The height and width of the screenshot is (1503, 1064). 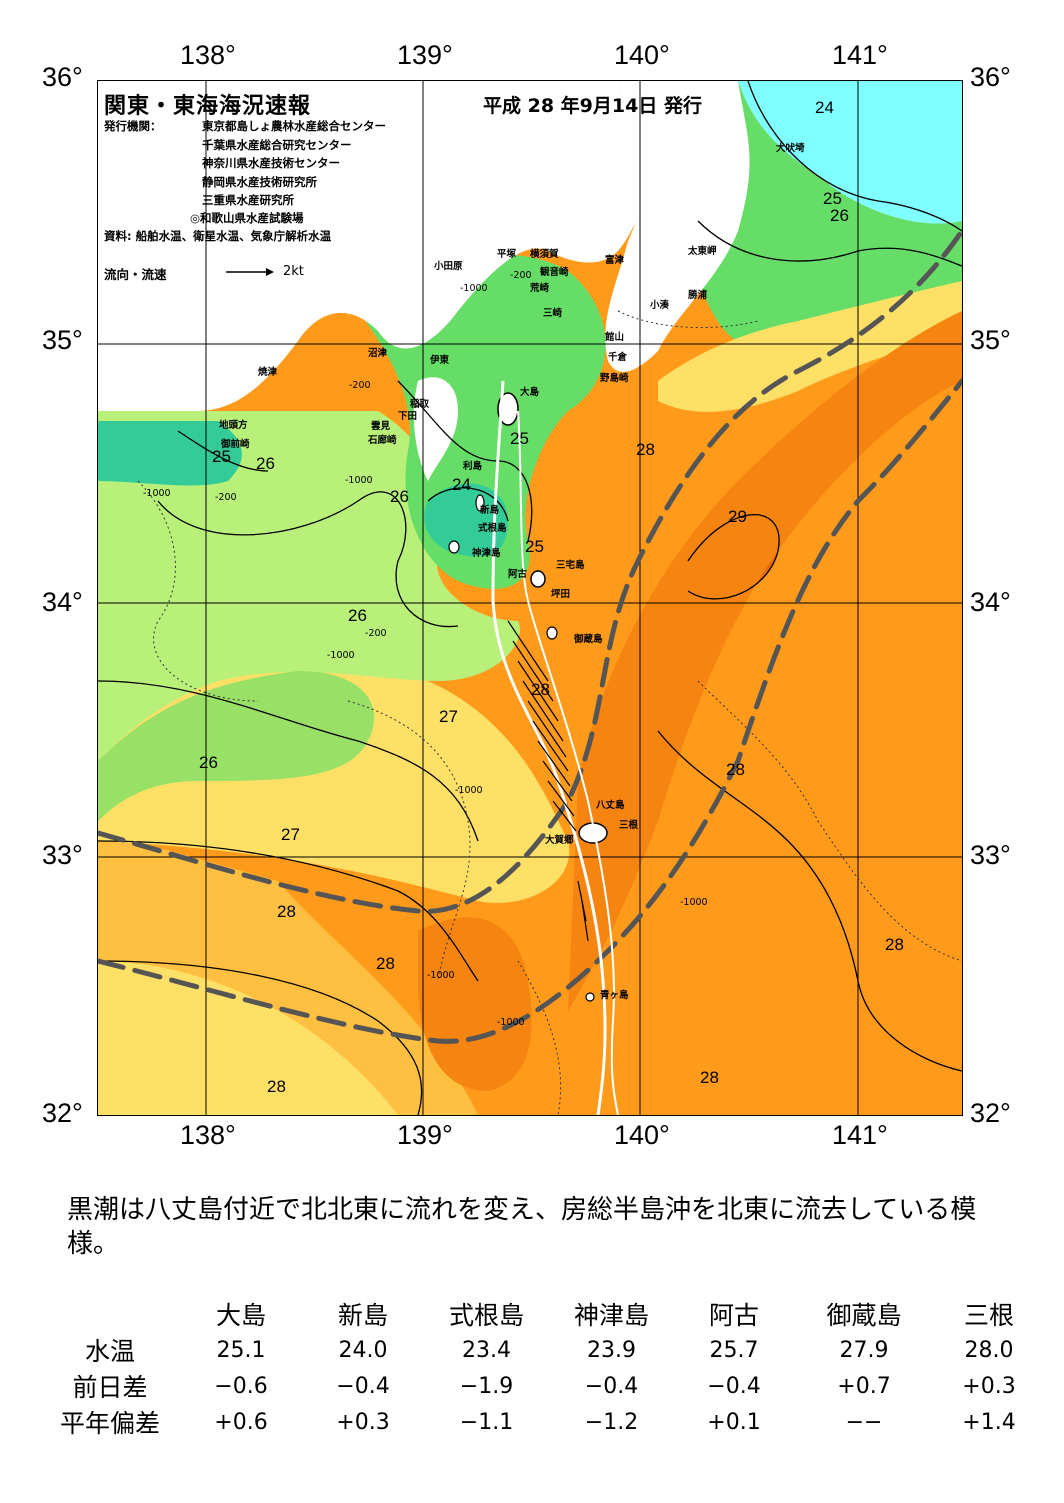 What do you see at coordinates (110, 1386) in the screenshot?
I see `row-label: 前日差` at bounding box center [110, 1386].